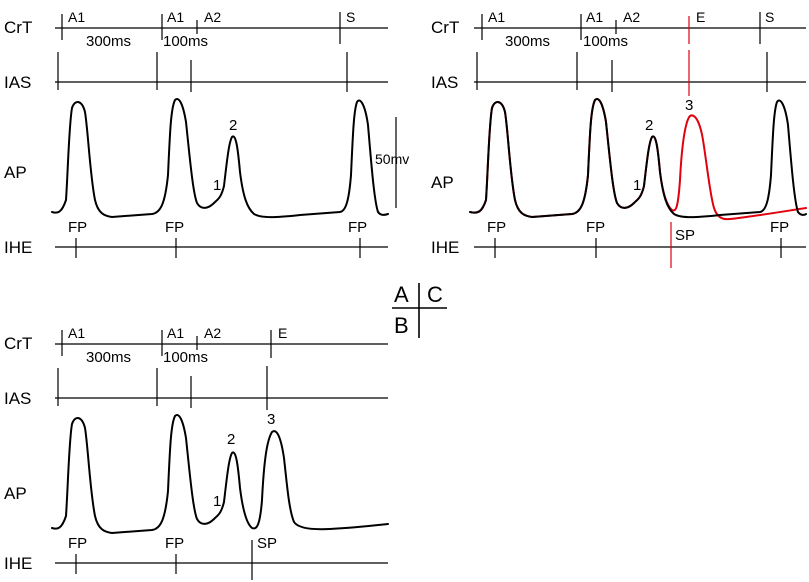 Image resolution: width=809 pixels, height=582 pixels. What do you see at coordinates (435, 294) in the screenshot?
I see `legend-label-c: C` at bounding box center [435, 294].